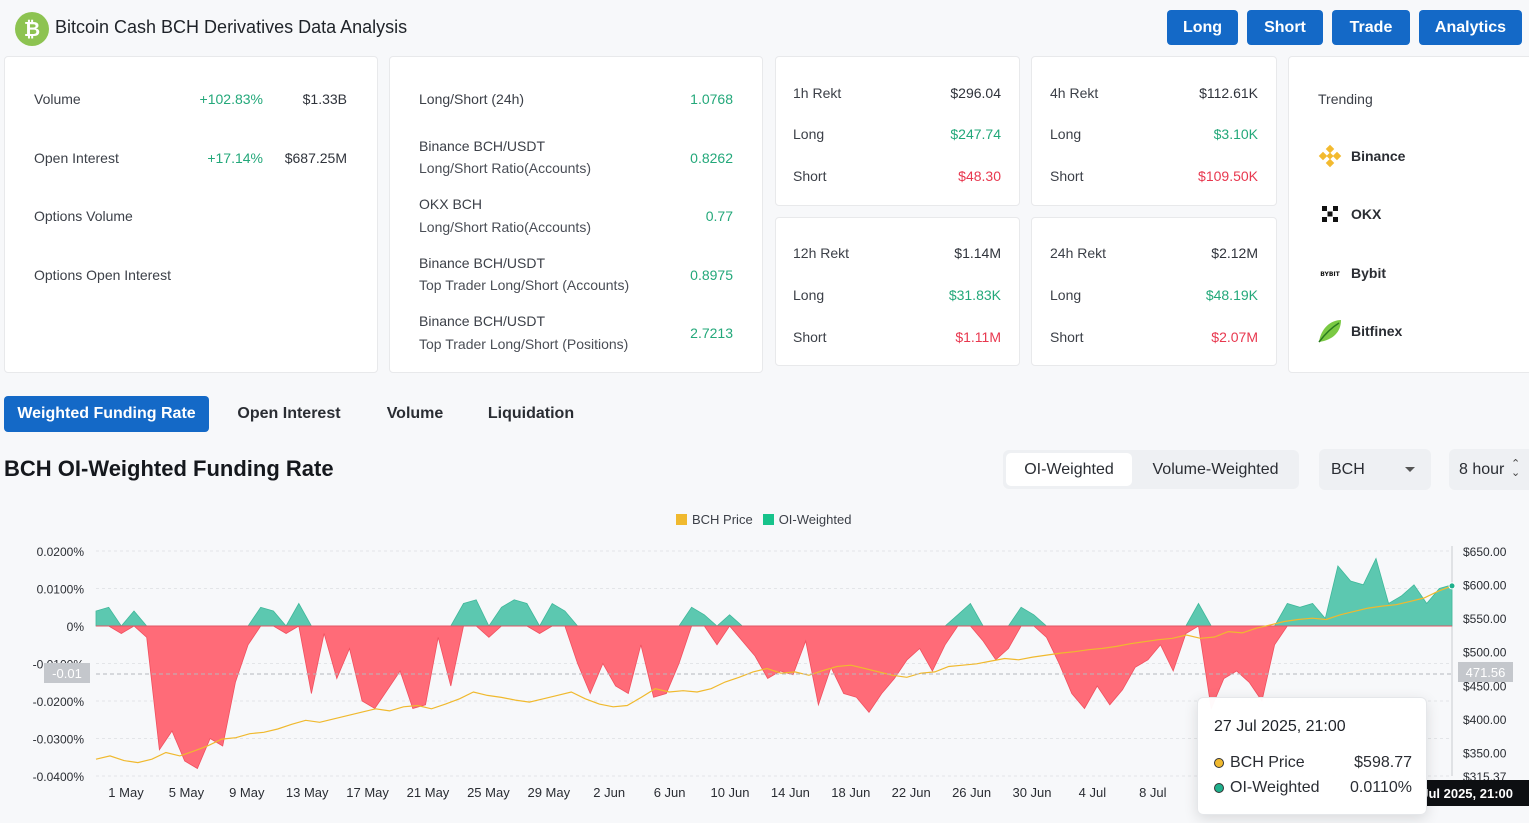  What do you see at coordinates (978, 337) in the screenshot?
I see `rekt-12h-short: $1.11M` at bounding box center [978, 337].